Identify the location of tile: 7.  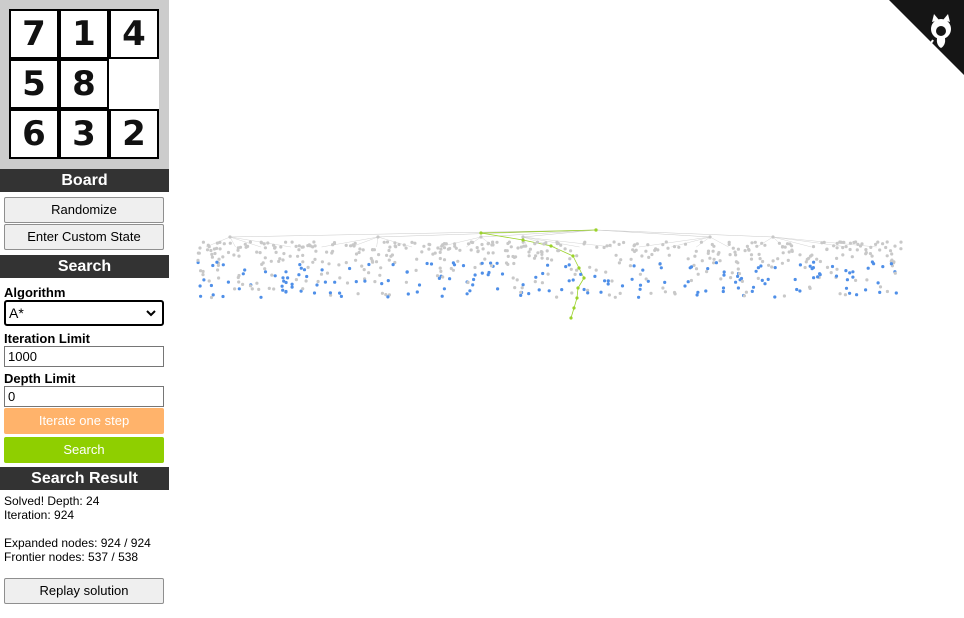
(34, 34).